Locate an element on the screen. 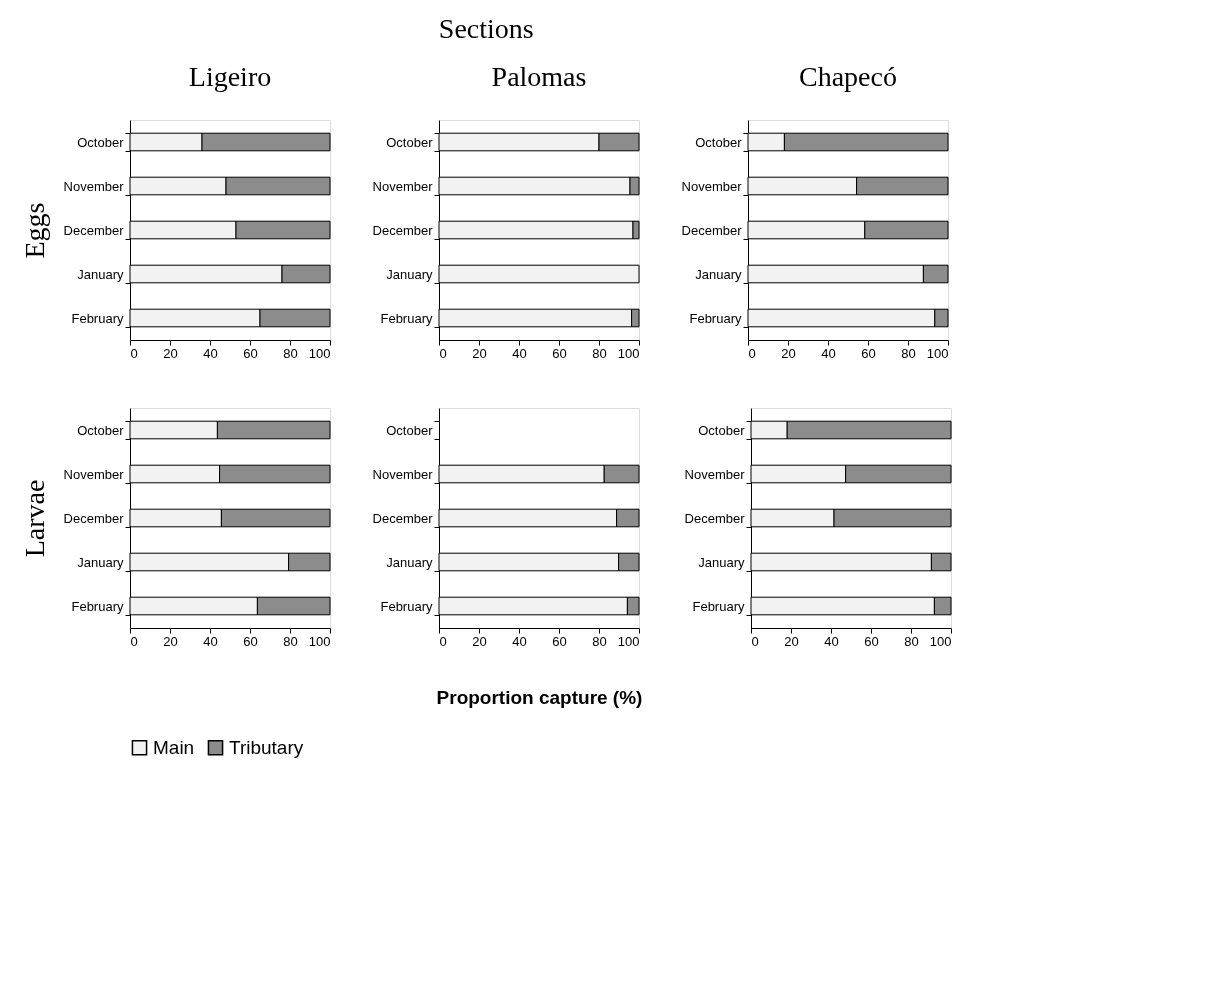 The height and width of the screenshot is (1005, 1226). chart-title: Palomas is located at coordinates (539, 76).